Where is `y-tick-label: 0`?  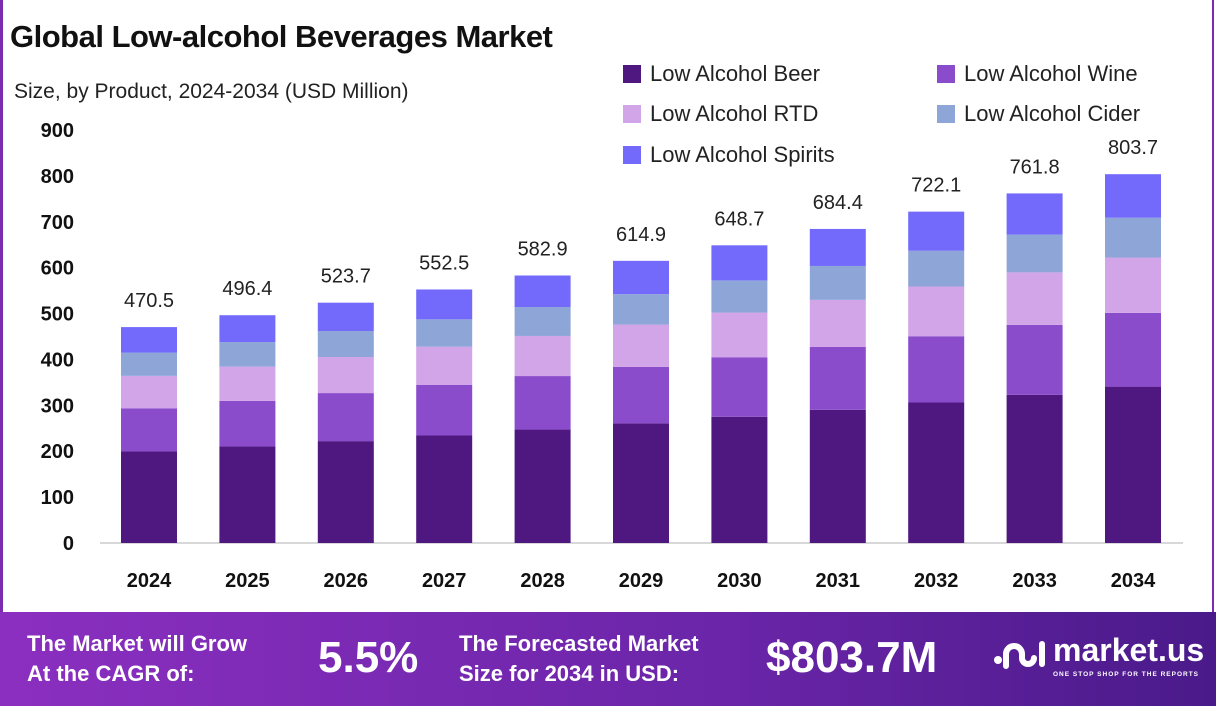 y-tick-label: 0 is located at coordinates (68, 544).